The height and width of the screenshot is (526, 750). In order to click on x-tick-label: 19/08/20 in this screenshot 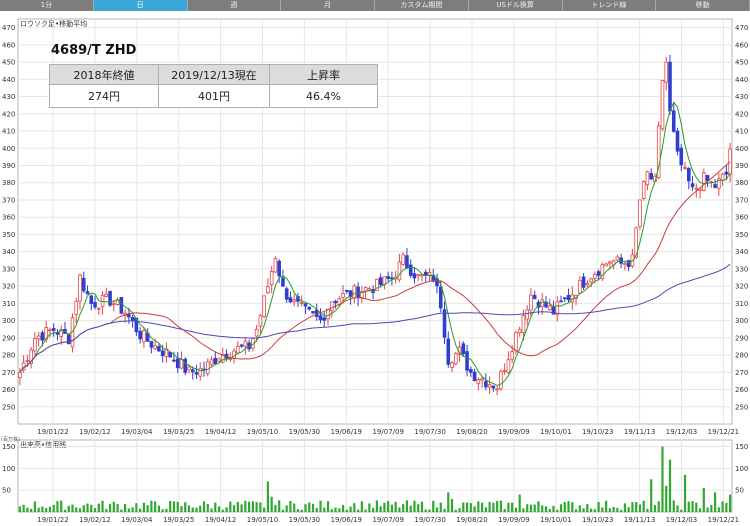, I will do `click(471, 432)`.